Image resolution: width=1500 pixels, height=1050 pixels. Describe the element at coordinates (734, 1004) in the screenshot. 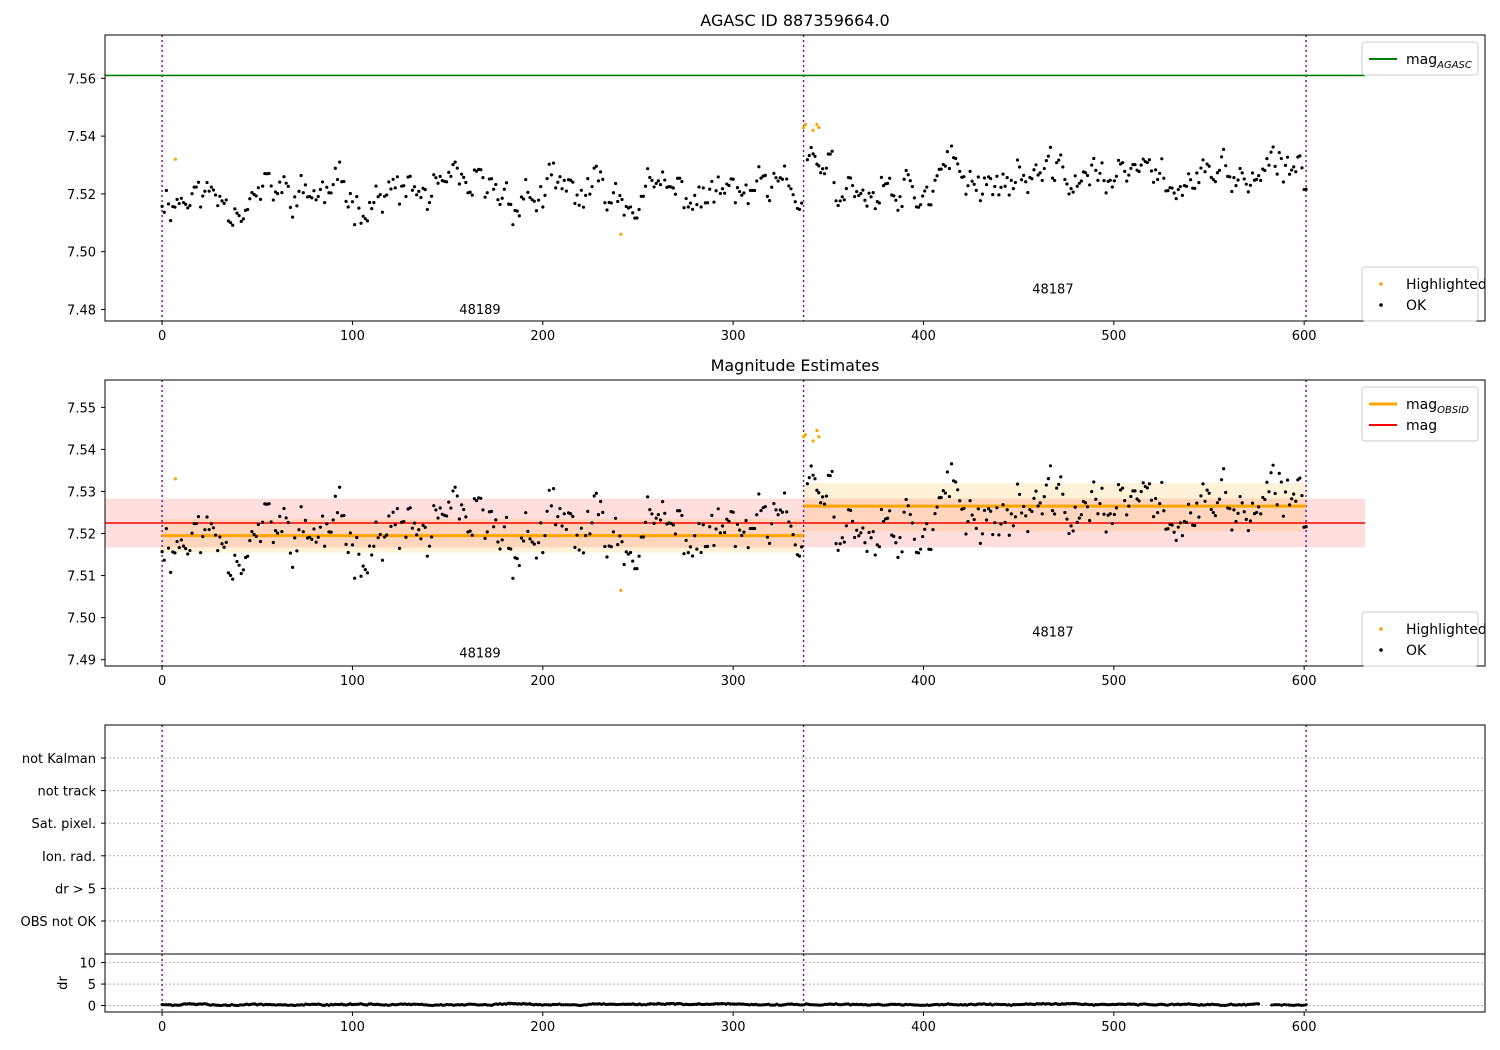

I see `series-dr` at that location.